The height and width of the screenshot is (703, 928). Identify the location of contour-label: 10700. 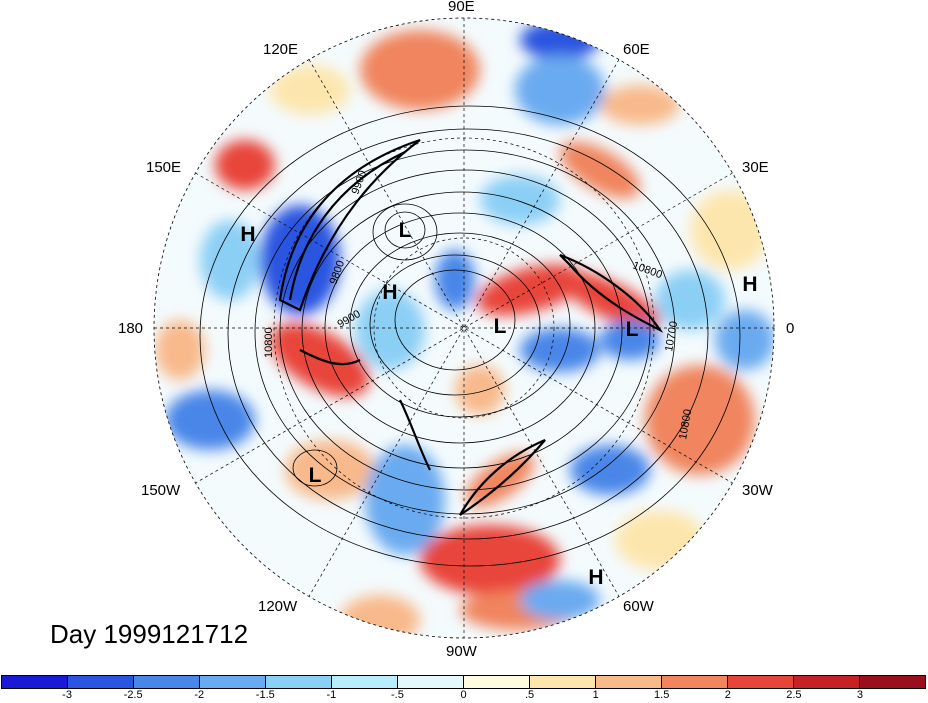
(671, 336).